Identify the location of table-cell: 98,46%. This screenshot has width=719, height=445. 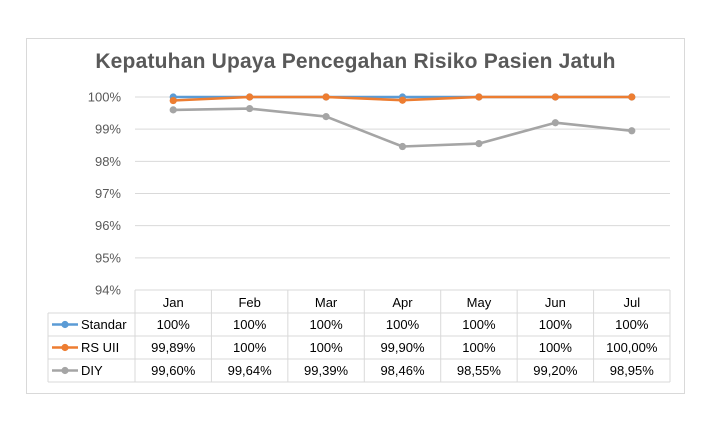
(402, 370).